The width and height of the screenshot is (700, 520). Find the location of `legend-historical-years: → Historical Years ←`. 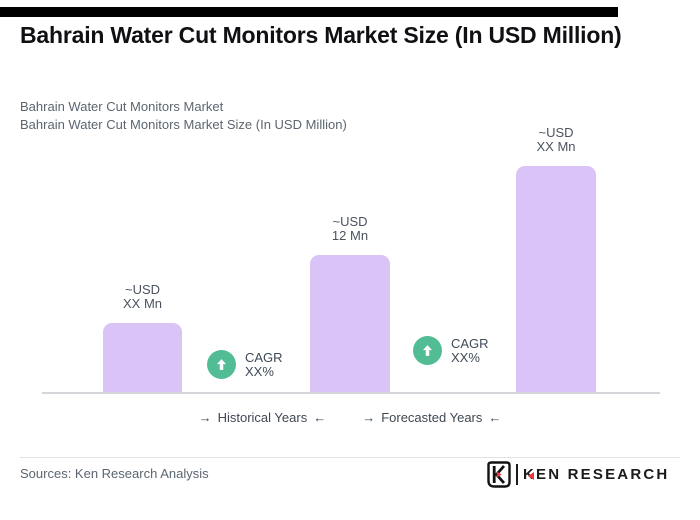

legend-historical-years: → Historical Years ← is located at coordinates (263, 417).